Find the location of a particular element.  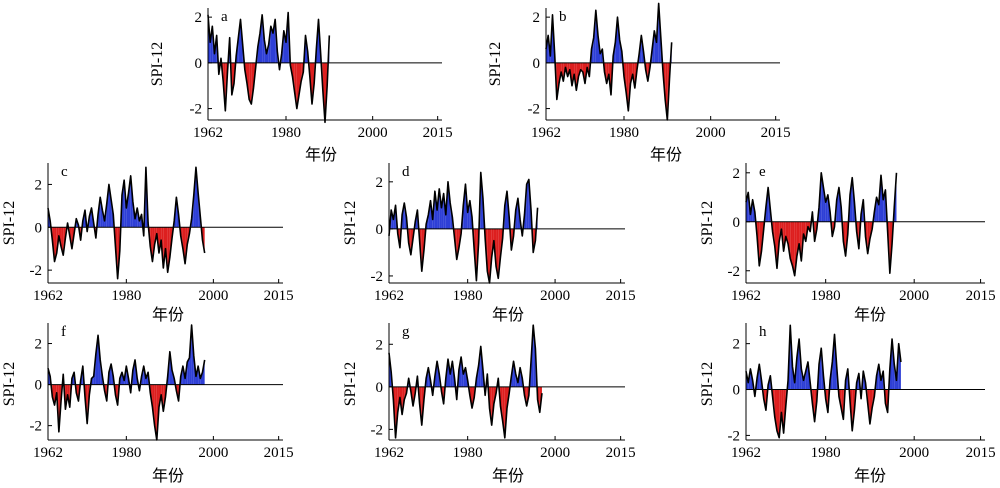

panel-e: -2 0 2 1962 1980 2000 2015 e SPI-12 年份 is located at coordinates (847, 243).